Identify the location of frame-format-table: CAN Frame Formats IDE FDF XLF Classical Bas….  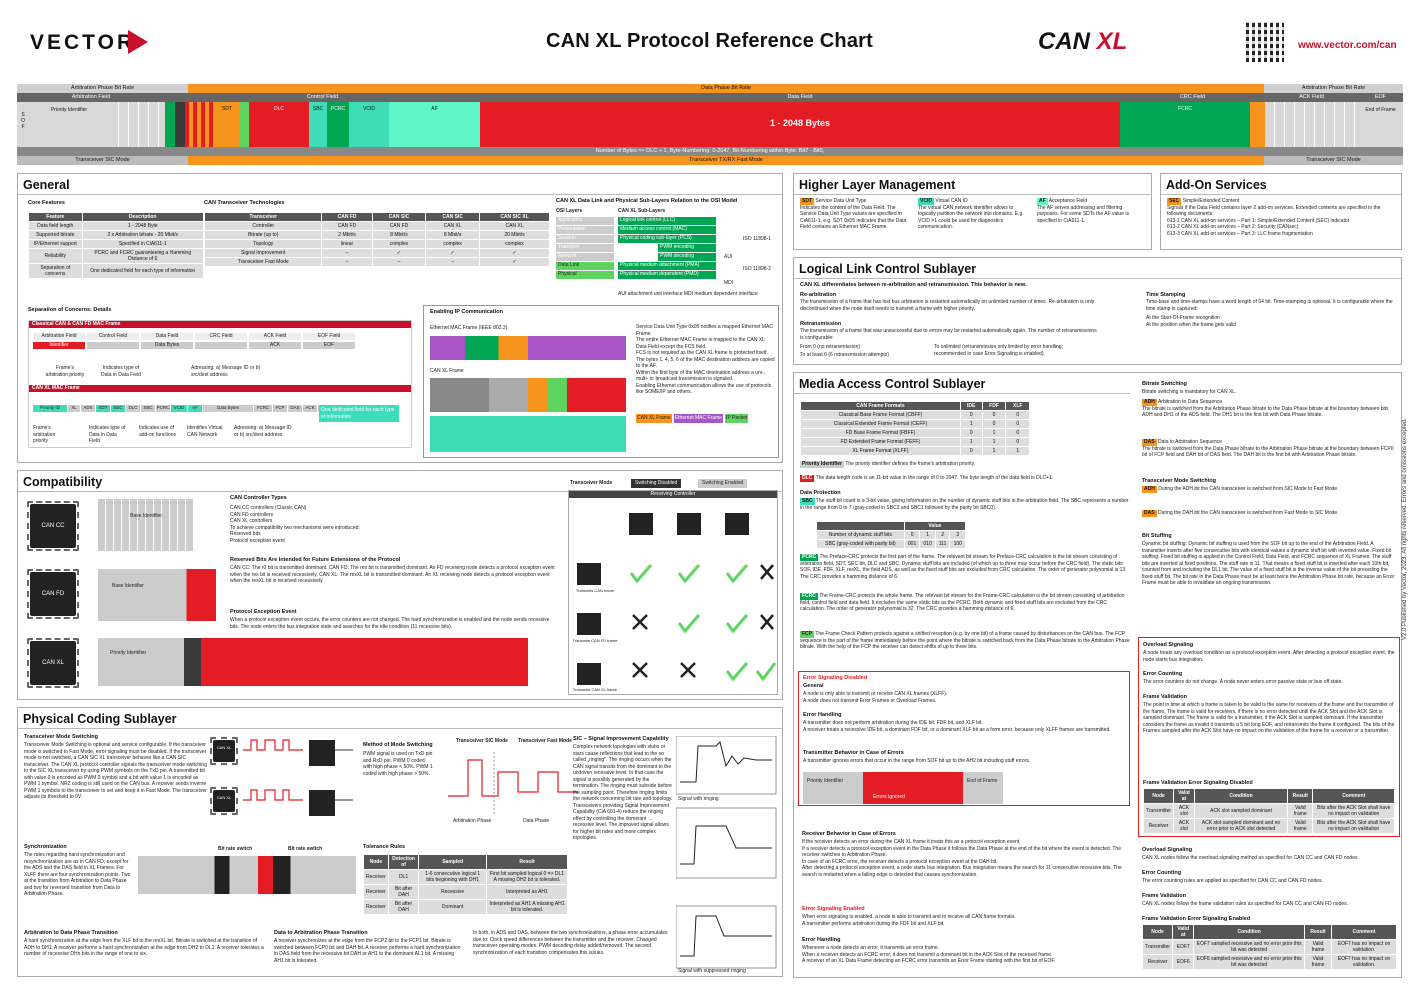
(915, 428).